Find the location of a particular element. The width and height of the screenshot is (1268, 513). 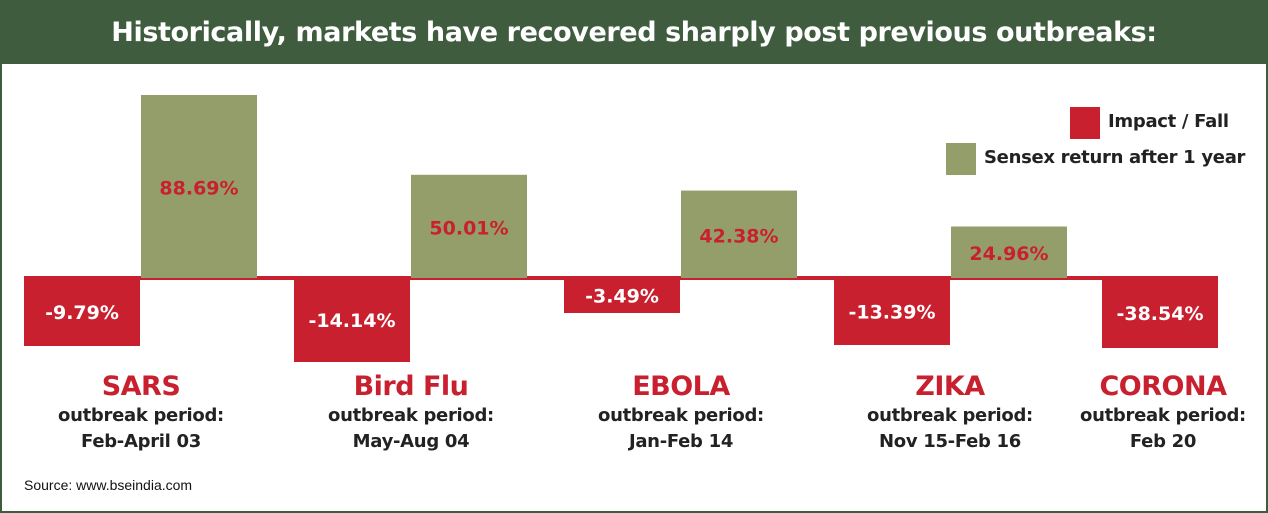

outbreak-period: May-Aug 04 is located at coordinates (411, 441).